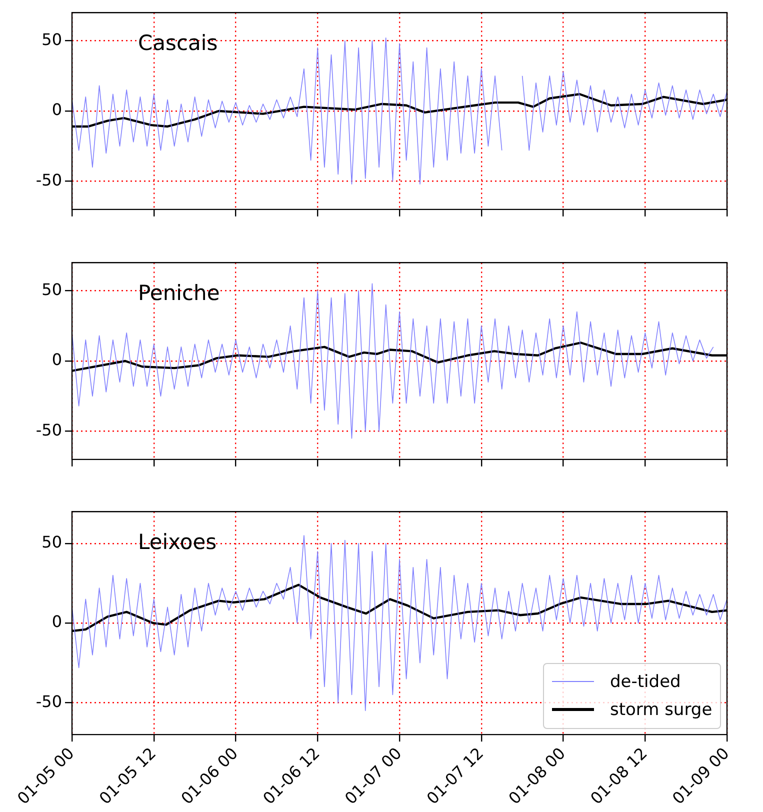 This screenshot has height=812, width=763. Describe the element at coordinates (661, 710) in the screenshot. I see `legend-label: storm surge` at that location.